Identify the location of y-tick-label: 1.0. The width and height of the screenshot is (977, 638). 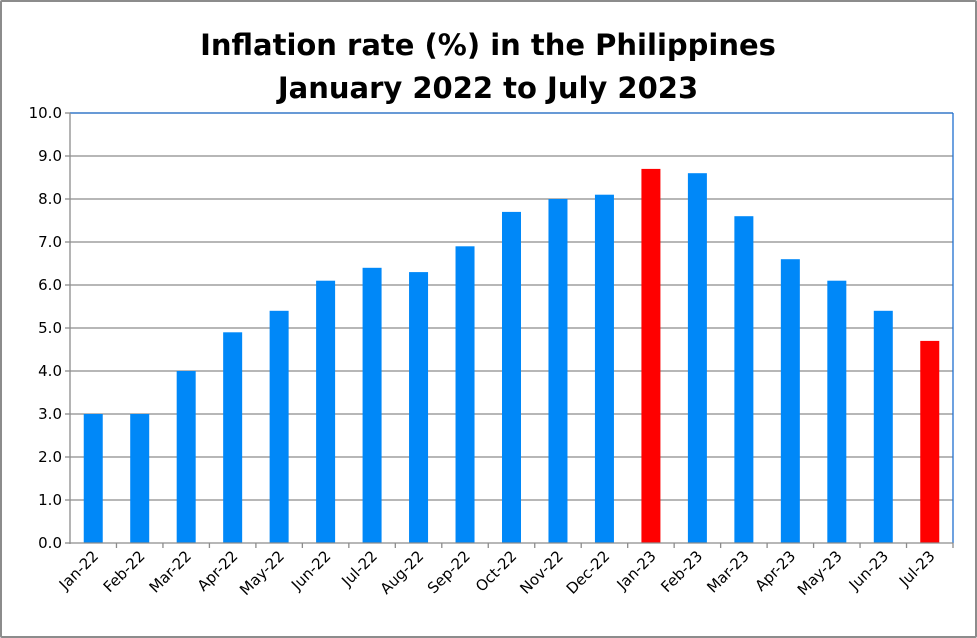
(50, 500).